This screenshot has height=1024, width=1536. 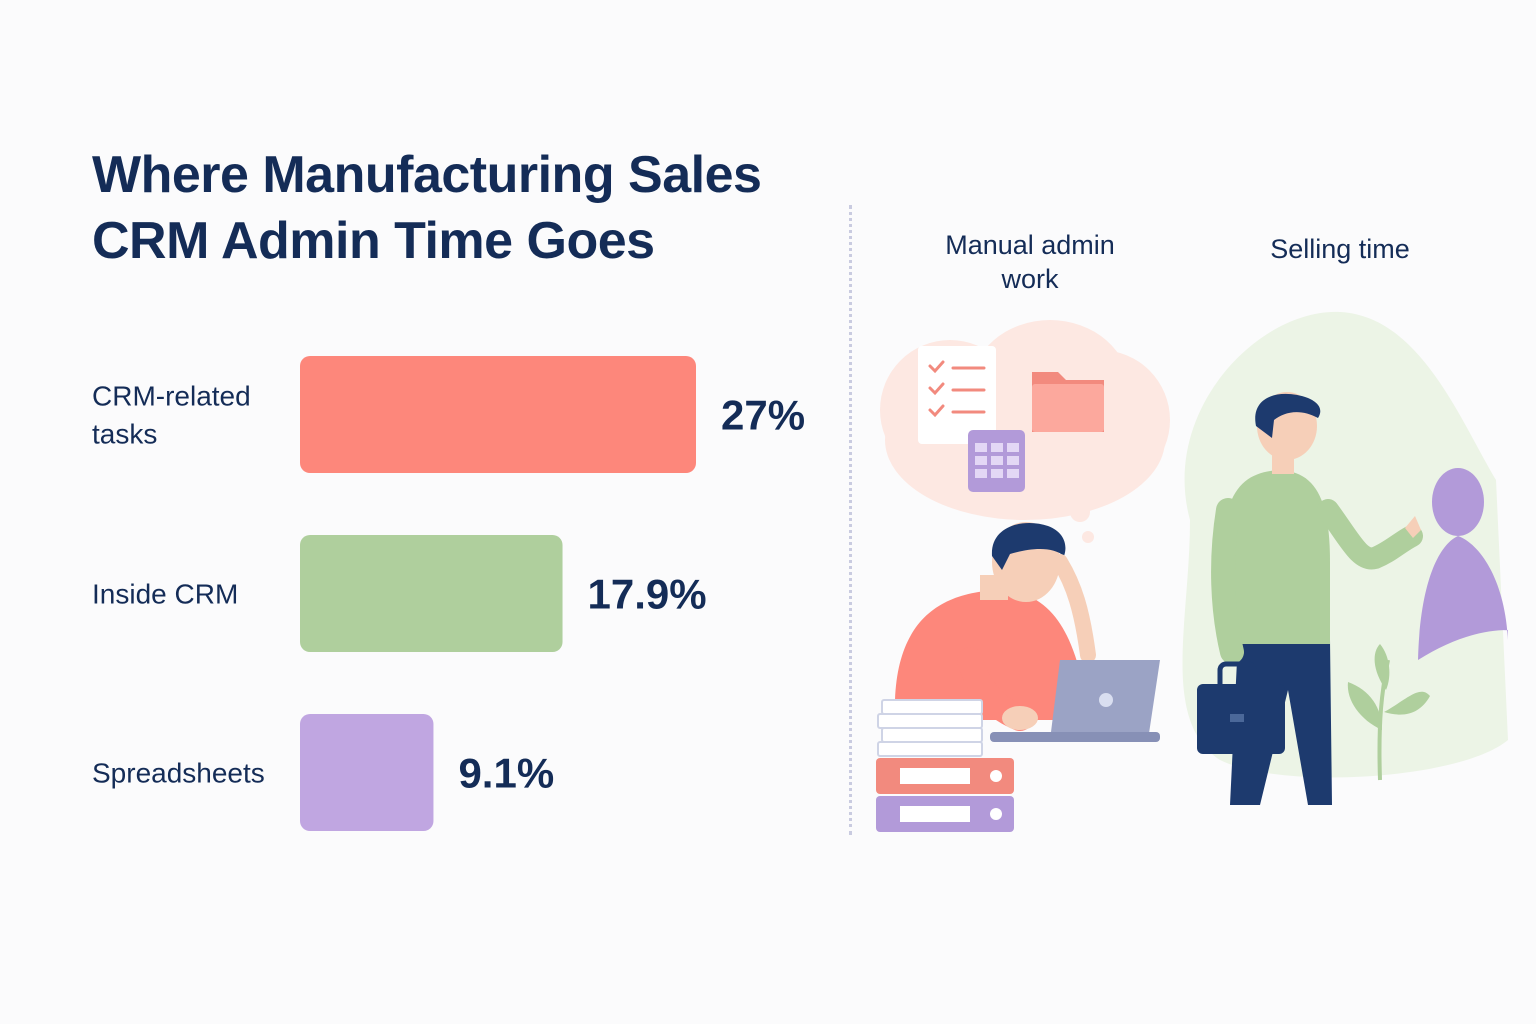 I want to click on paper-stack-icon, so click(x=930, y=728).